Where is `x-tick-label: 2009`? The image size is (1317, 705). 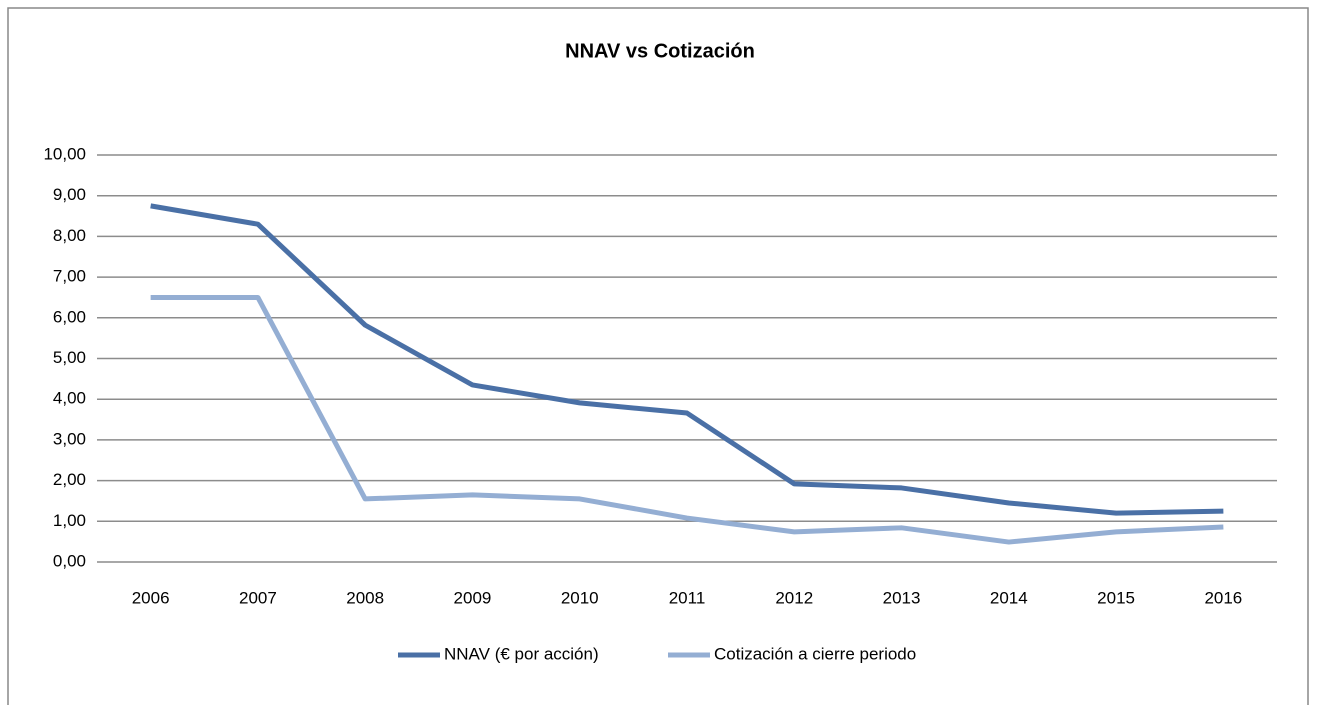
x-tick-label: 2009 is located at coordinates (473, 597).